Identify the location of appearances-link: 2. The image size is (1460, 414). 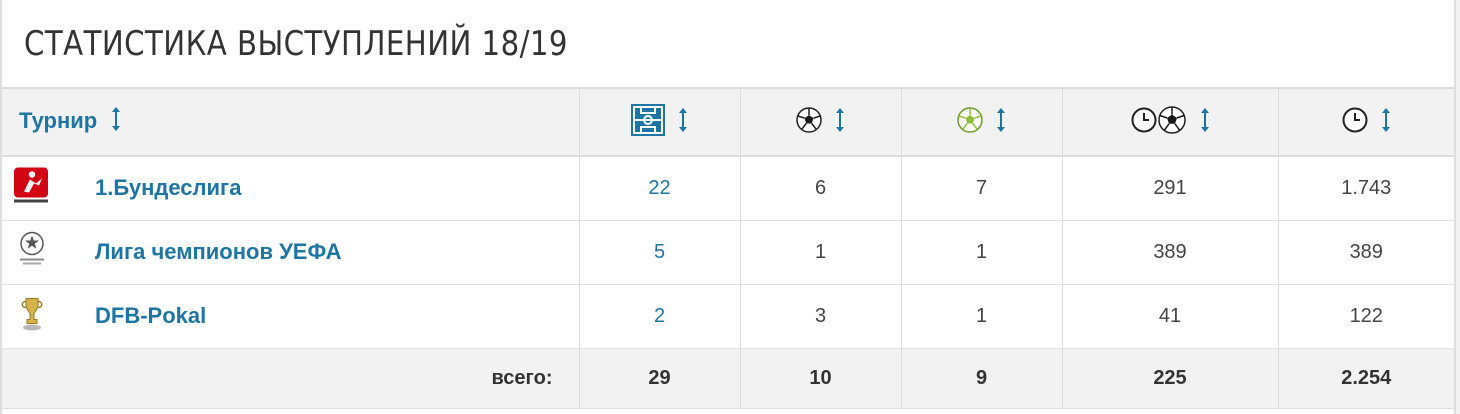
(659, 316).